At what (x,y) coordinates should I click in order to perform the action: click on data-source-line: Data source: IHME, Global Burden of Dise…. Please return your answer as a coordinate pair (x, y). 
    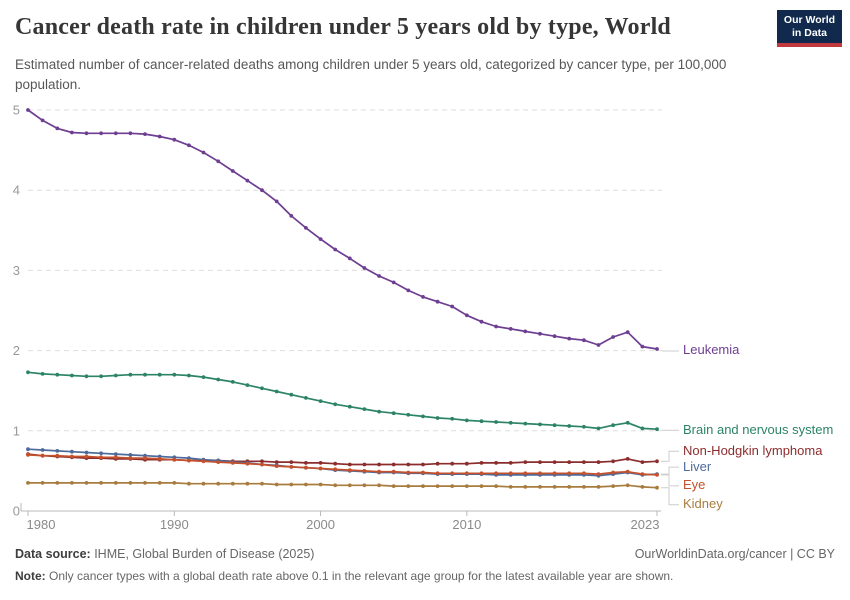
    Looking at the image, I should click on (164, 554).